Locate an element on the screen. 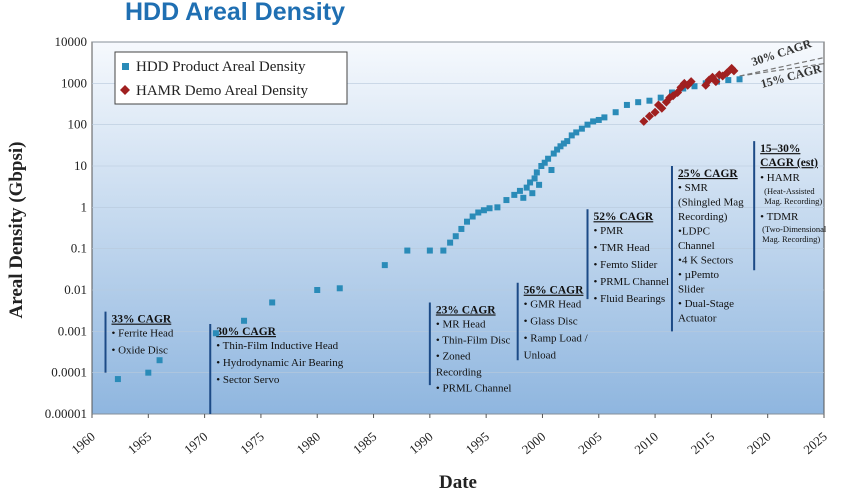  annotation-item: Recording) is located at coordinates (703, 217).